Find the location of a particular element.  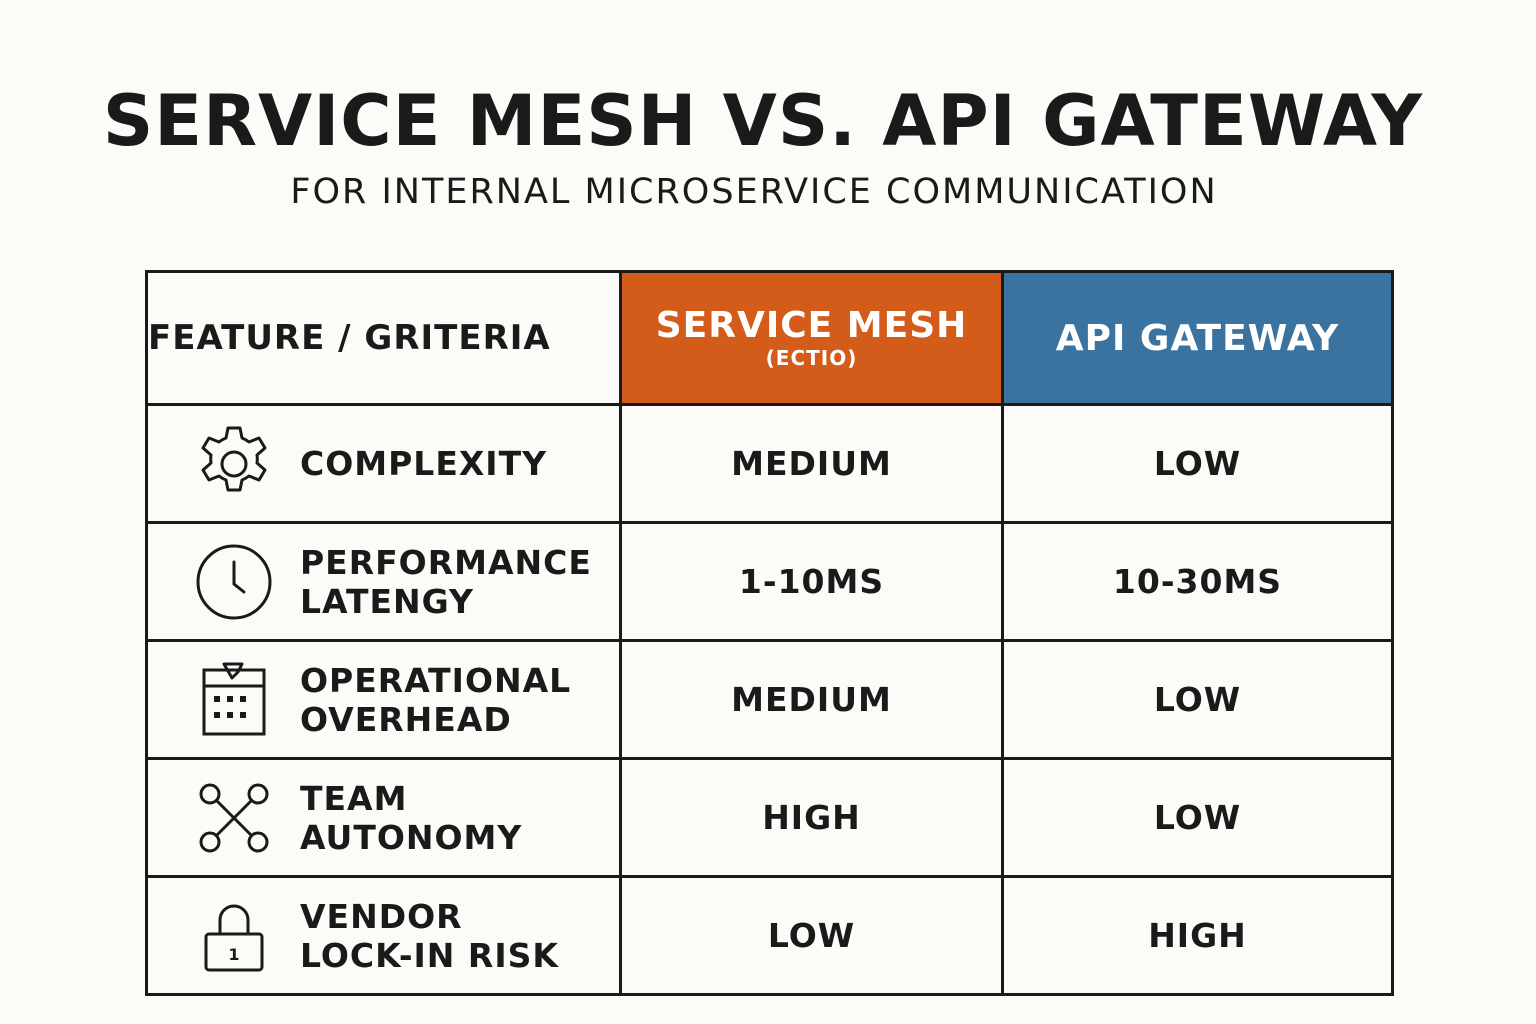

table-row: COMPLEXITY MEDIUM LOW is located at coordinates (769, 463).